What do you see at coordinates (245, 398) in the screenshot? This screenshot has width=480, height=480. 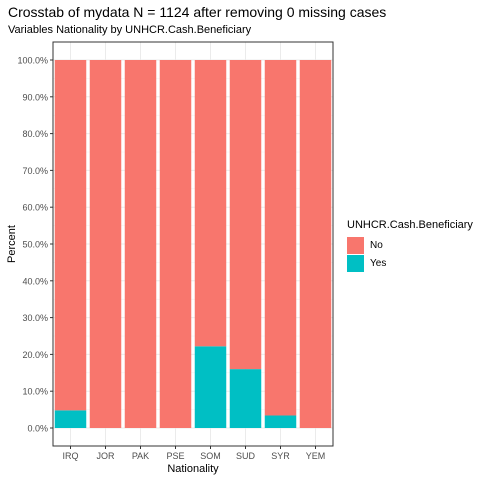 I see `bar-sud-yes` at bounding box center [245, 398].